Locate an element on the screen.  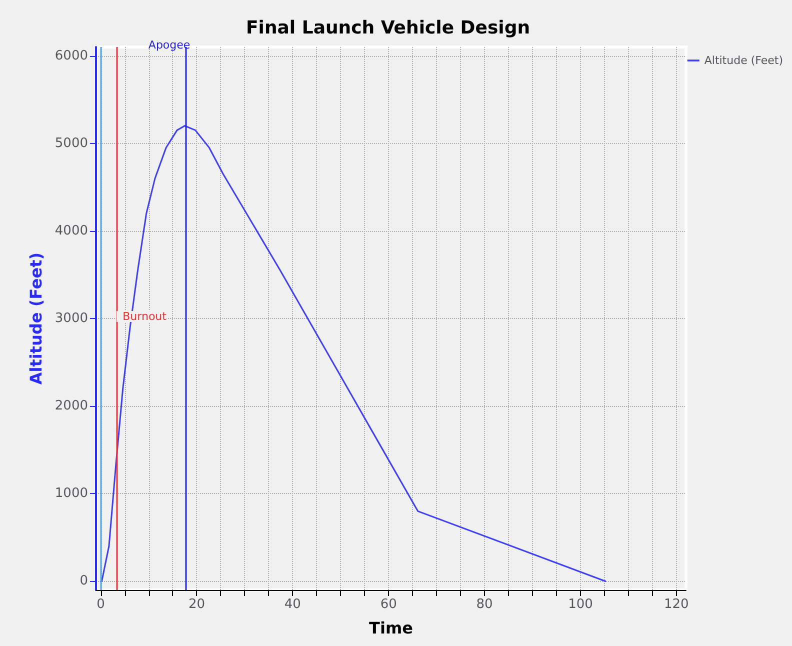
y-tick-label: 5000 is located at coordinates (71, 143).